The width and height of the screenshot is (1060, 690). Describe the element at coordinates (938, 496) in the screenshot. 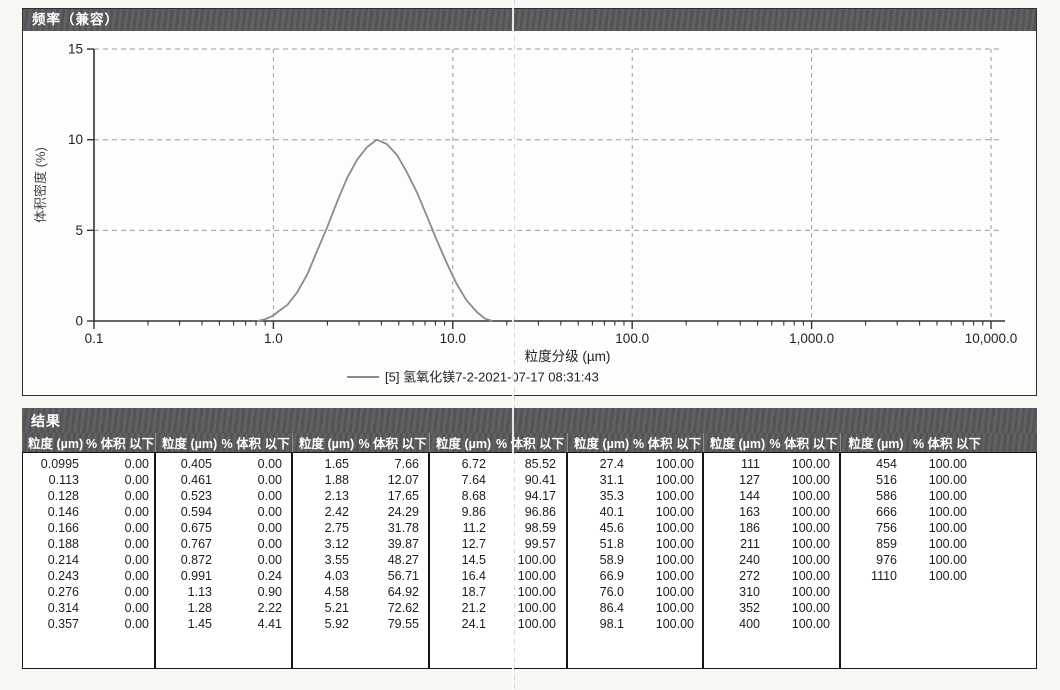

I see `table-row: 586 100.00` at that location.